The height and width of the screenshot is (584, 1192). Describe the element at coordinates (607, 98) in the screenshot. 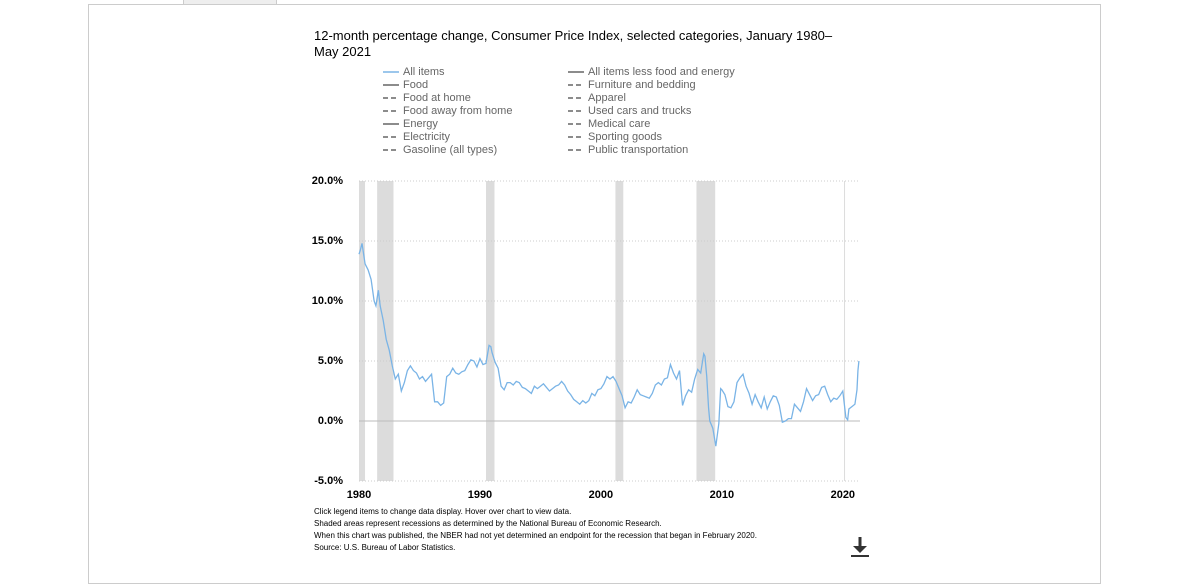

I see `legend-label: Apparel` at that location.